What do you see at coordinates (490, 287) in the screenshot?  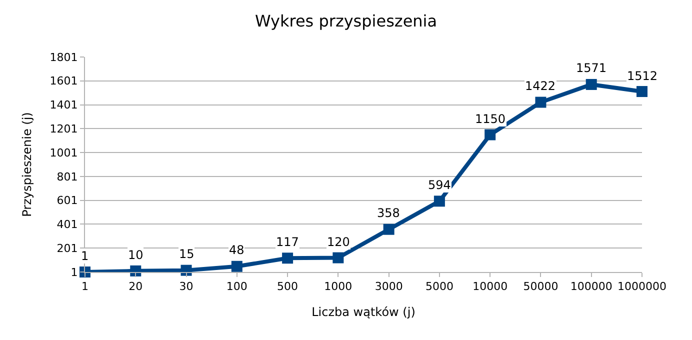 I see `x-tick-label: 10000` at bounding box center [490, 287].